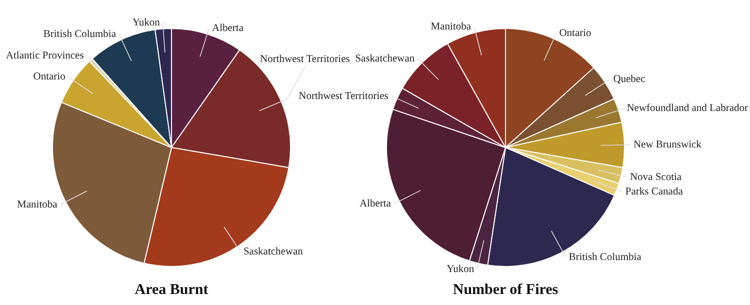  Describe the element at coordinates (687, 108) in the screenshot. I see `slice-label: Newfoundland and Labrador` at that location.